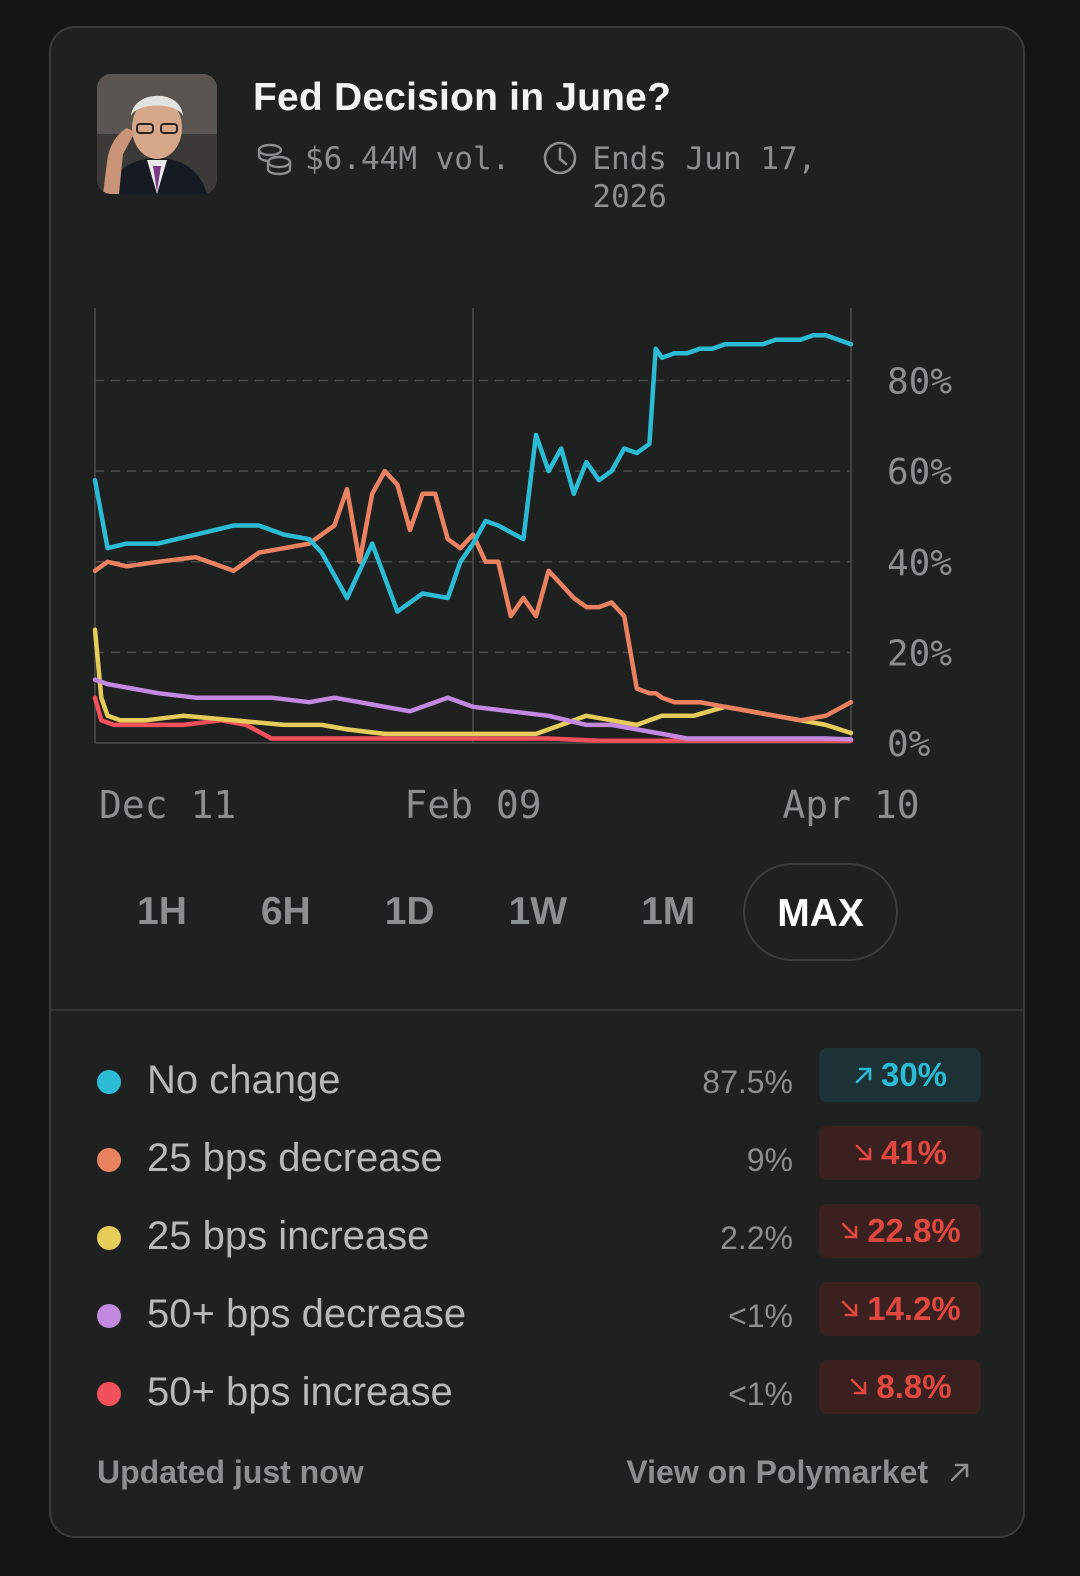  Describe the element at coordinates (275, 159) in the screenshot. I see `coins-icon` at that location.